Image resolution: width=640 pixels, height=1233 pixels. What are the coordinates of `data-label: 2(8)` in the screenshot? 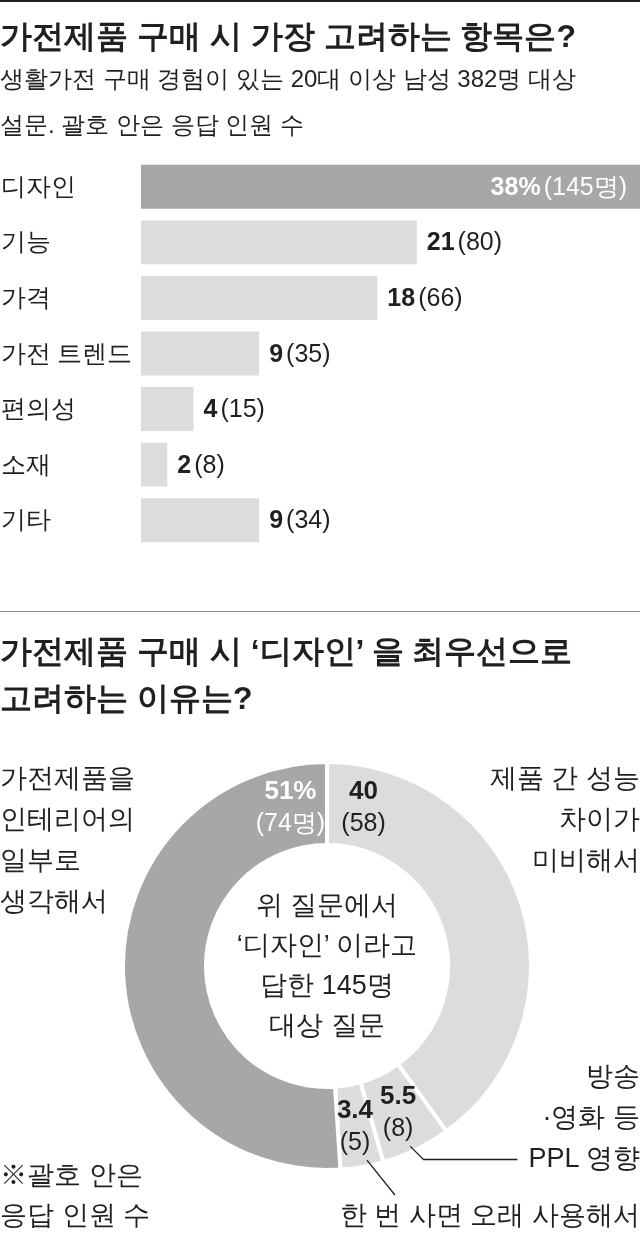 It's located at (201, 463).